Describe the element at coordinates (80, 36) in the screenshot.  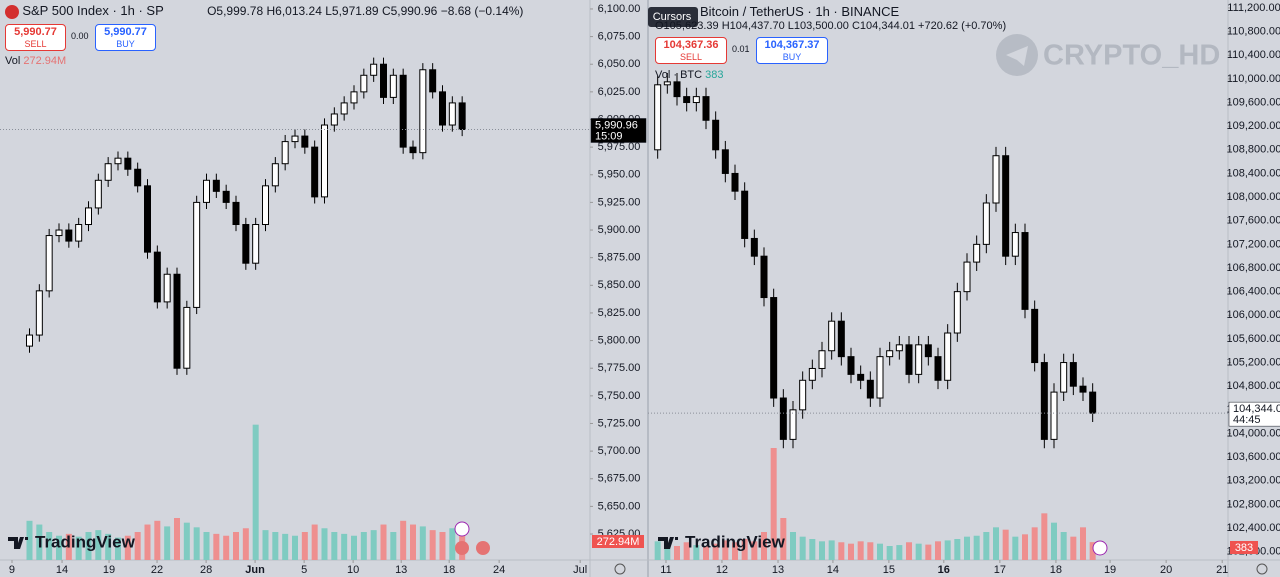
I see `spread: 0.00` at that location.